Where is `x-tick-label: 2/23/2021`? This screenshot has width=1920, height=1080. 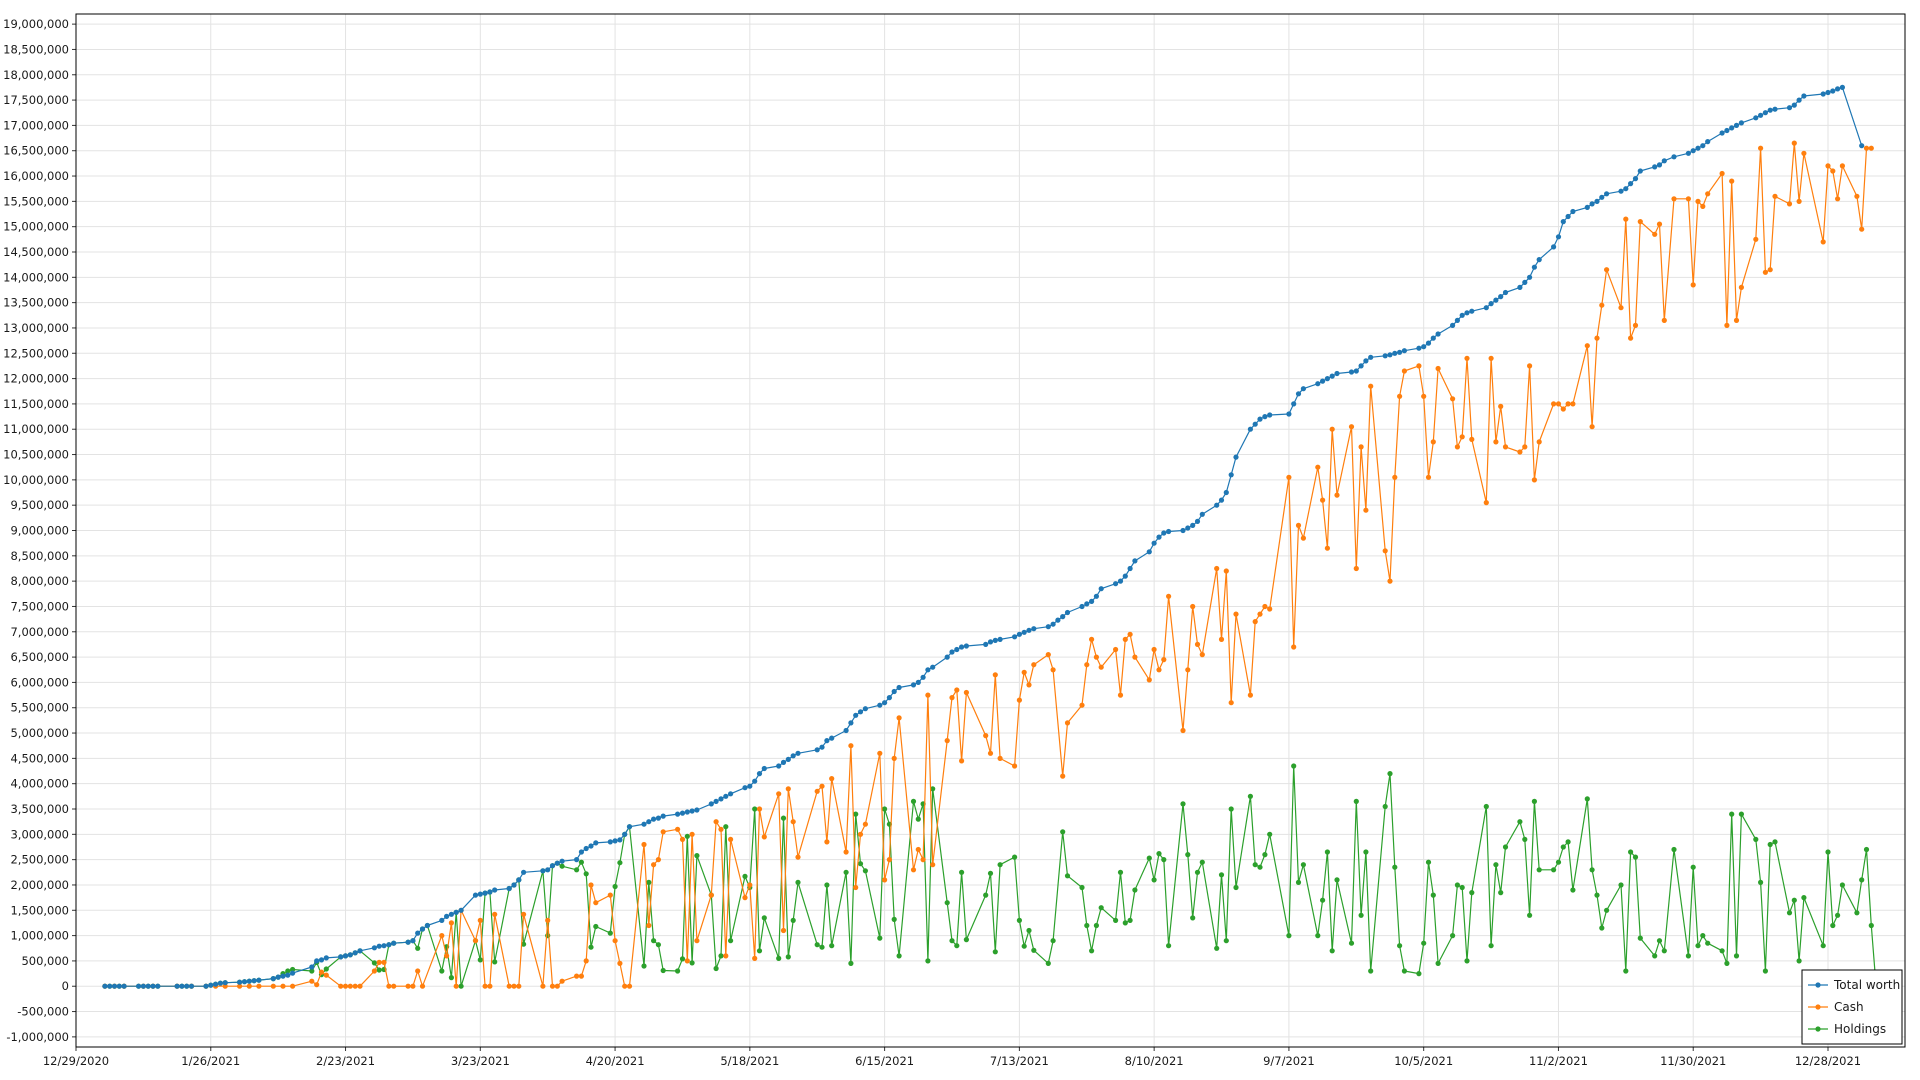
x-tick-label: 2/23/2021 is located at coordinates (345, 1061).